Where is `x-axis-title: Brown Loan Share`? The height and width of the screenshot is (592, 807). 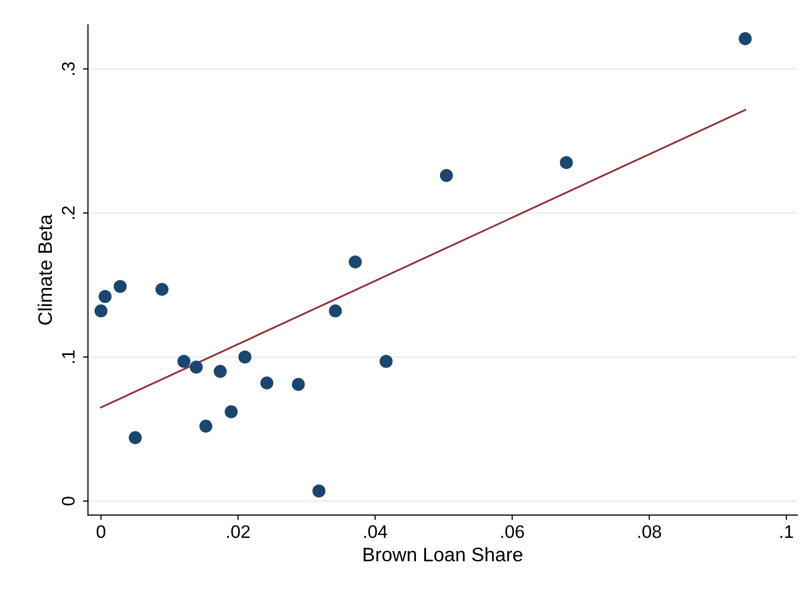 x-axis-title: Brown Loan Share is located at coordinates (443, 554).